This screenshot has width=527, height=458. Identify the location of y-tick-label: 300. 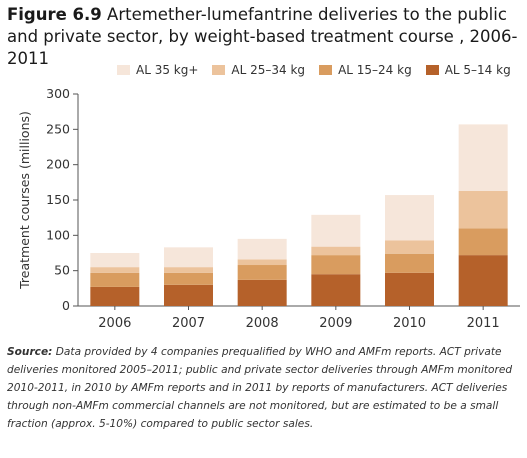
(58, 93).